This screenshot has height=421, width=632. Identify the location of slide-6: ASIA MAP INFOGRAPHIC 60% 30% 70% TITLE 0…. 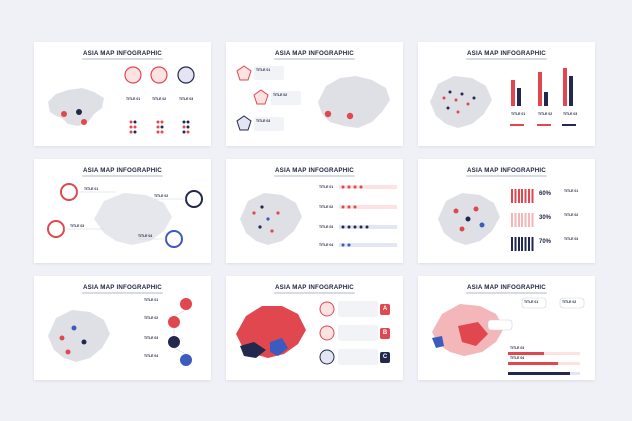
(506, 211).